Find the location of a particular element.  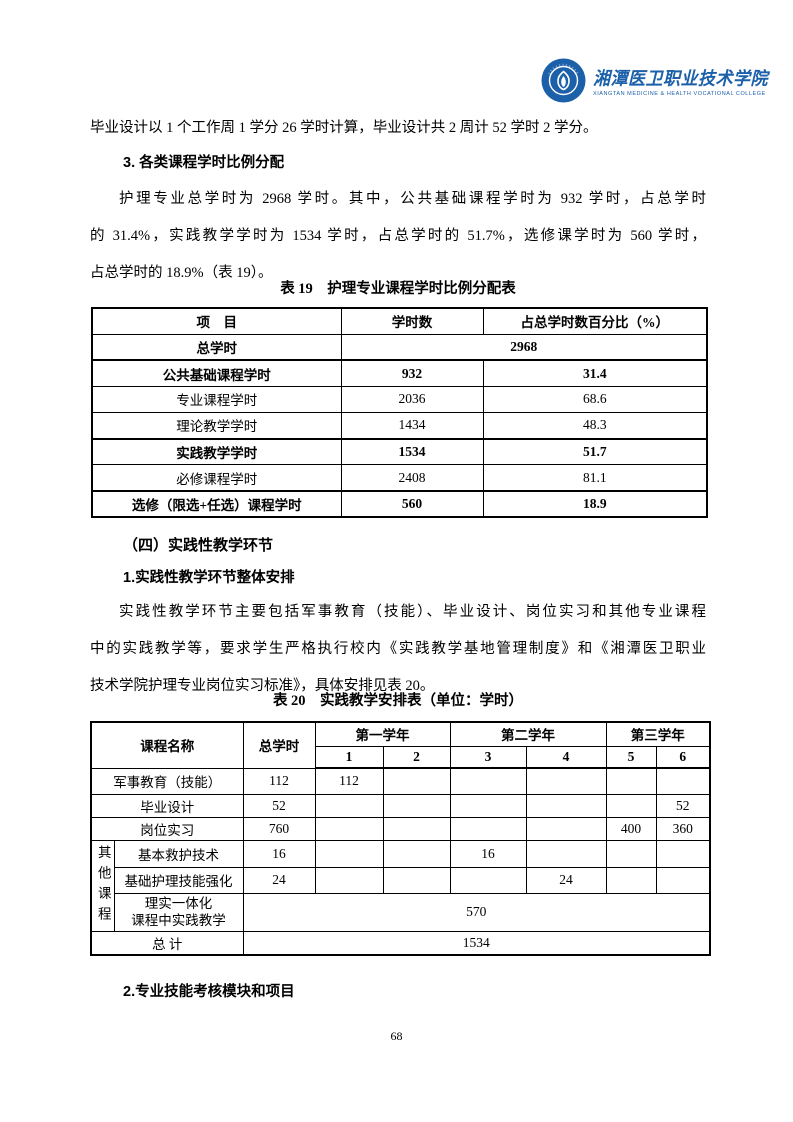

table-row: 理论教学学时 1434 48.3 is located at coordinates (399, 425).